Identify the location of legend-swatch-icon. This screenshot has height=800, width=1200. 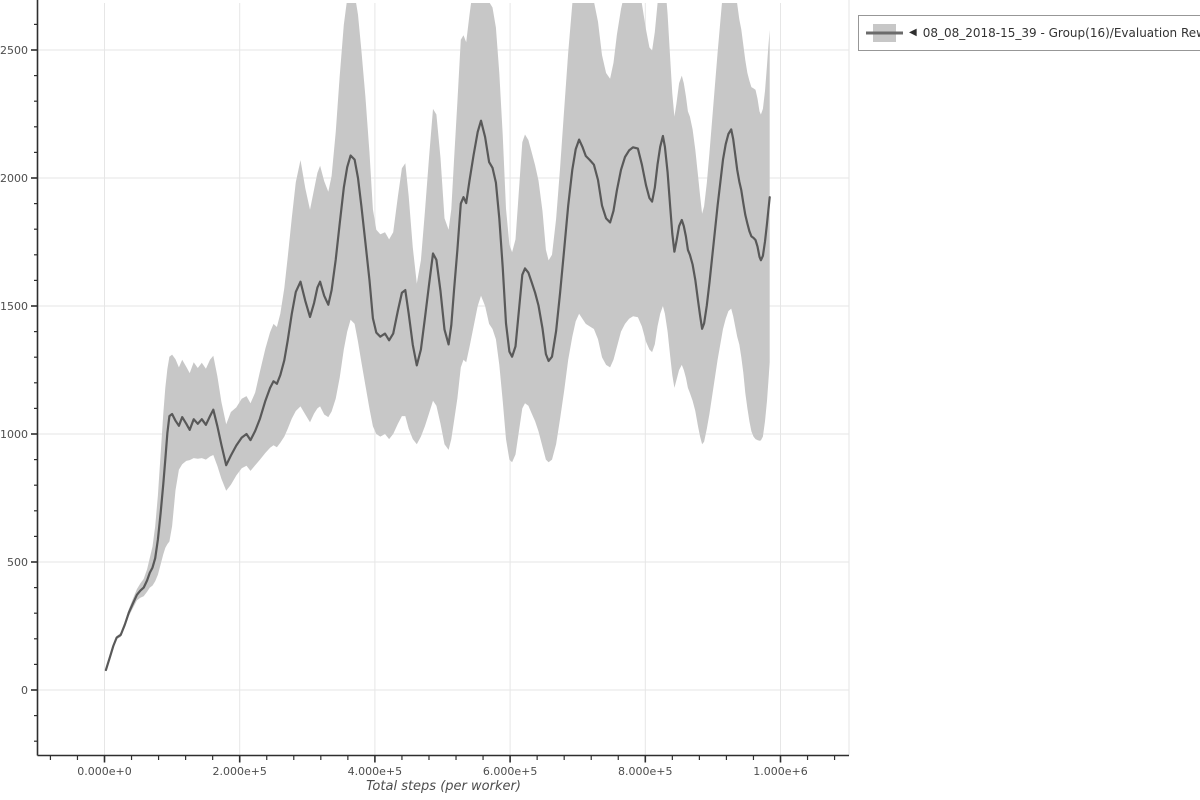
(884, 33).